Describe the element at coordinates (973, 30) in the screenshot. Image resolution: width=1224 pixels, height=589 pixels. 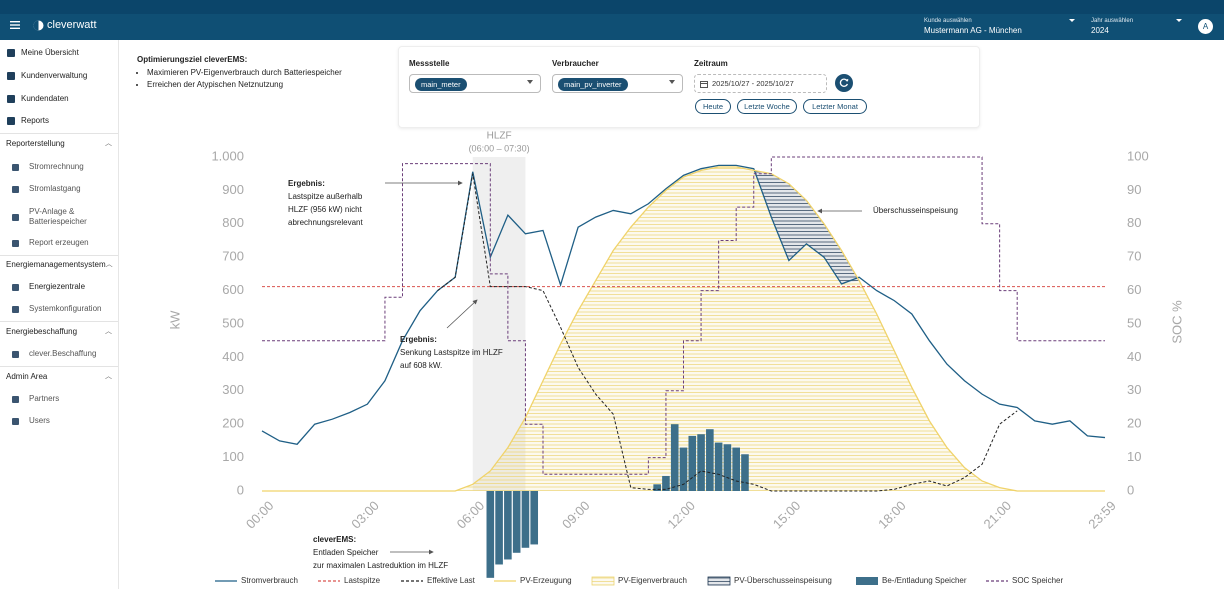
I see `customer-select: Mustermann AG - München` at that location.